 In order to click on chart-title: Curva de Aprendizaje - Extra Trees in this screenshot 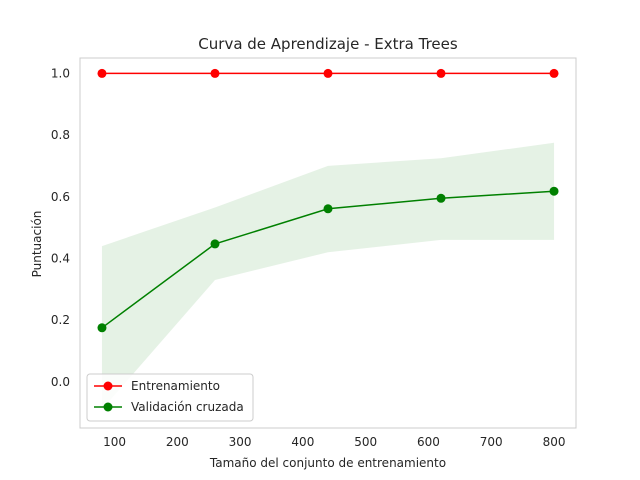, I will do `click(328, 44)`.